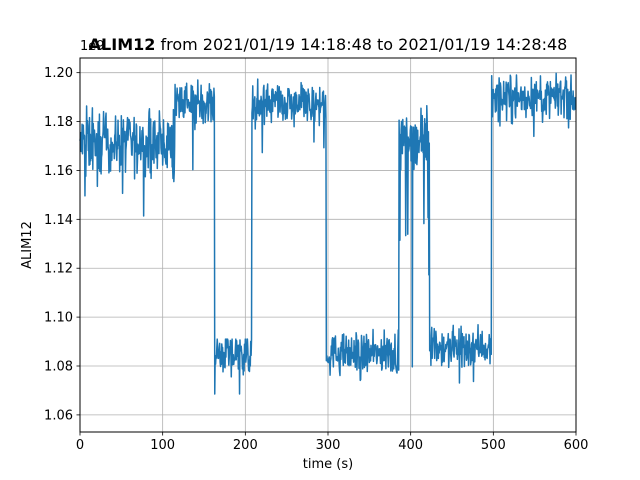  Describe the element at coordinates (493, 445) in the screenshot. I see `x-tick-label: 500` at that location.